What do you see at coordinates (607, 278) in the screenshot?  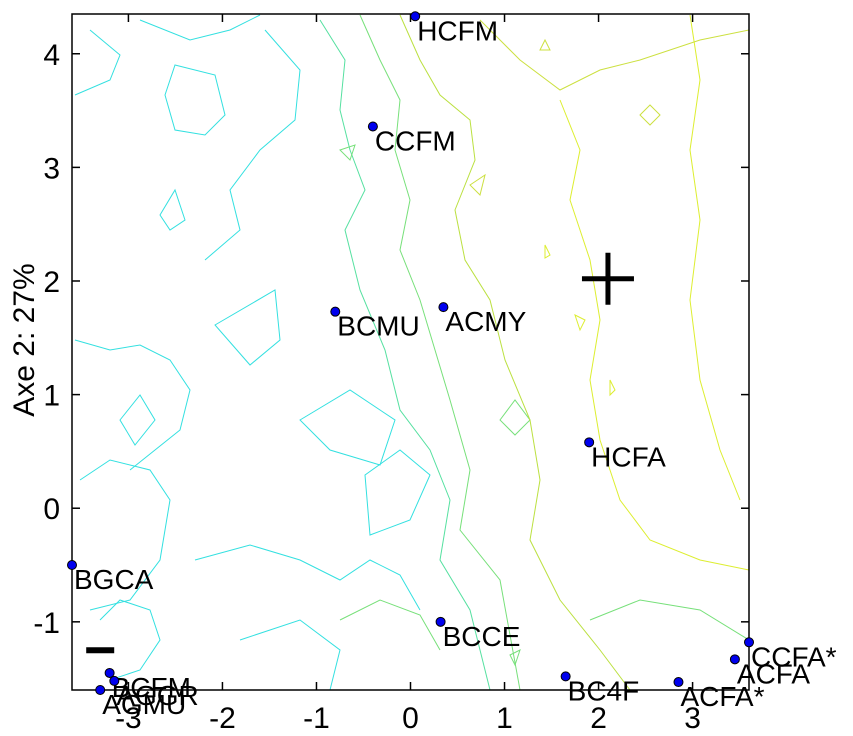 I see `plus-marker` at bounding box center [607, 278].